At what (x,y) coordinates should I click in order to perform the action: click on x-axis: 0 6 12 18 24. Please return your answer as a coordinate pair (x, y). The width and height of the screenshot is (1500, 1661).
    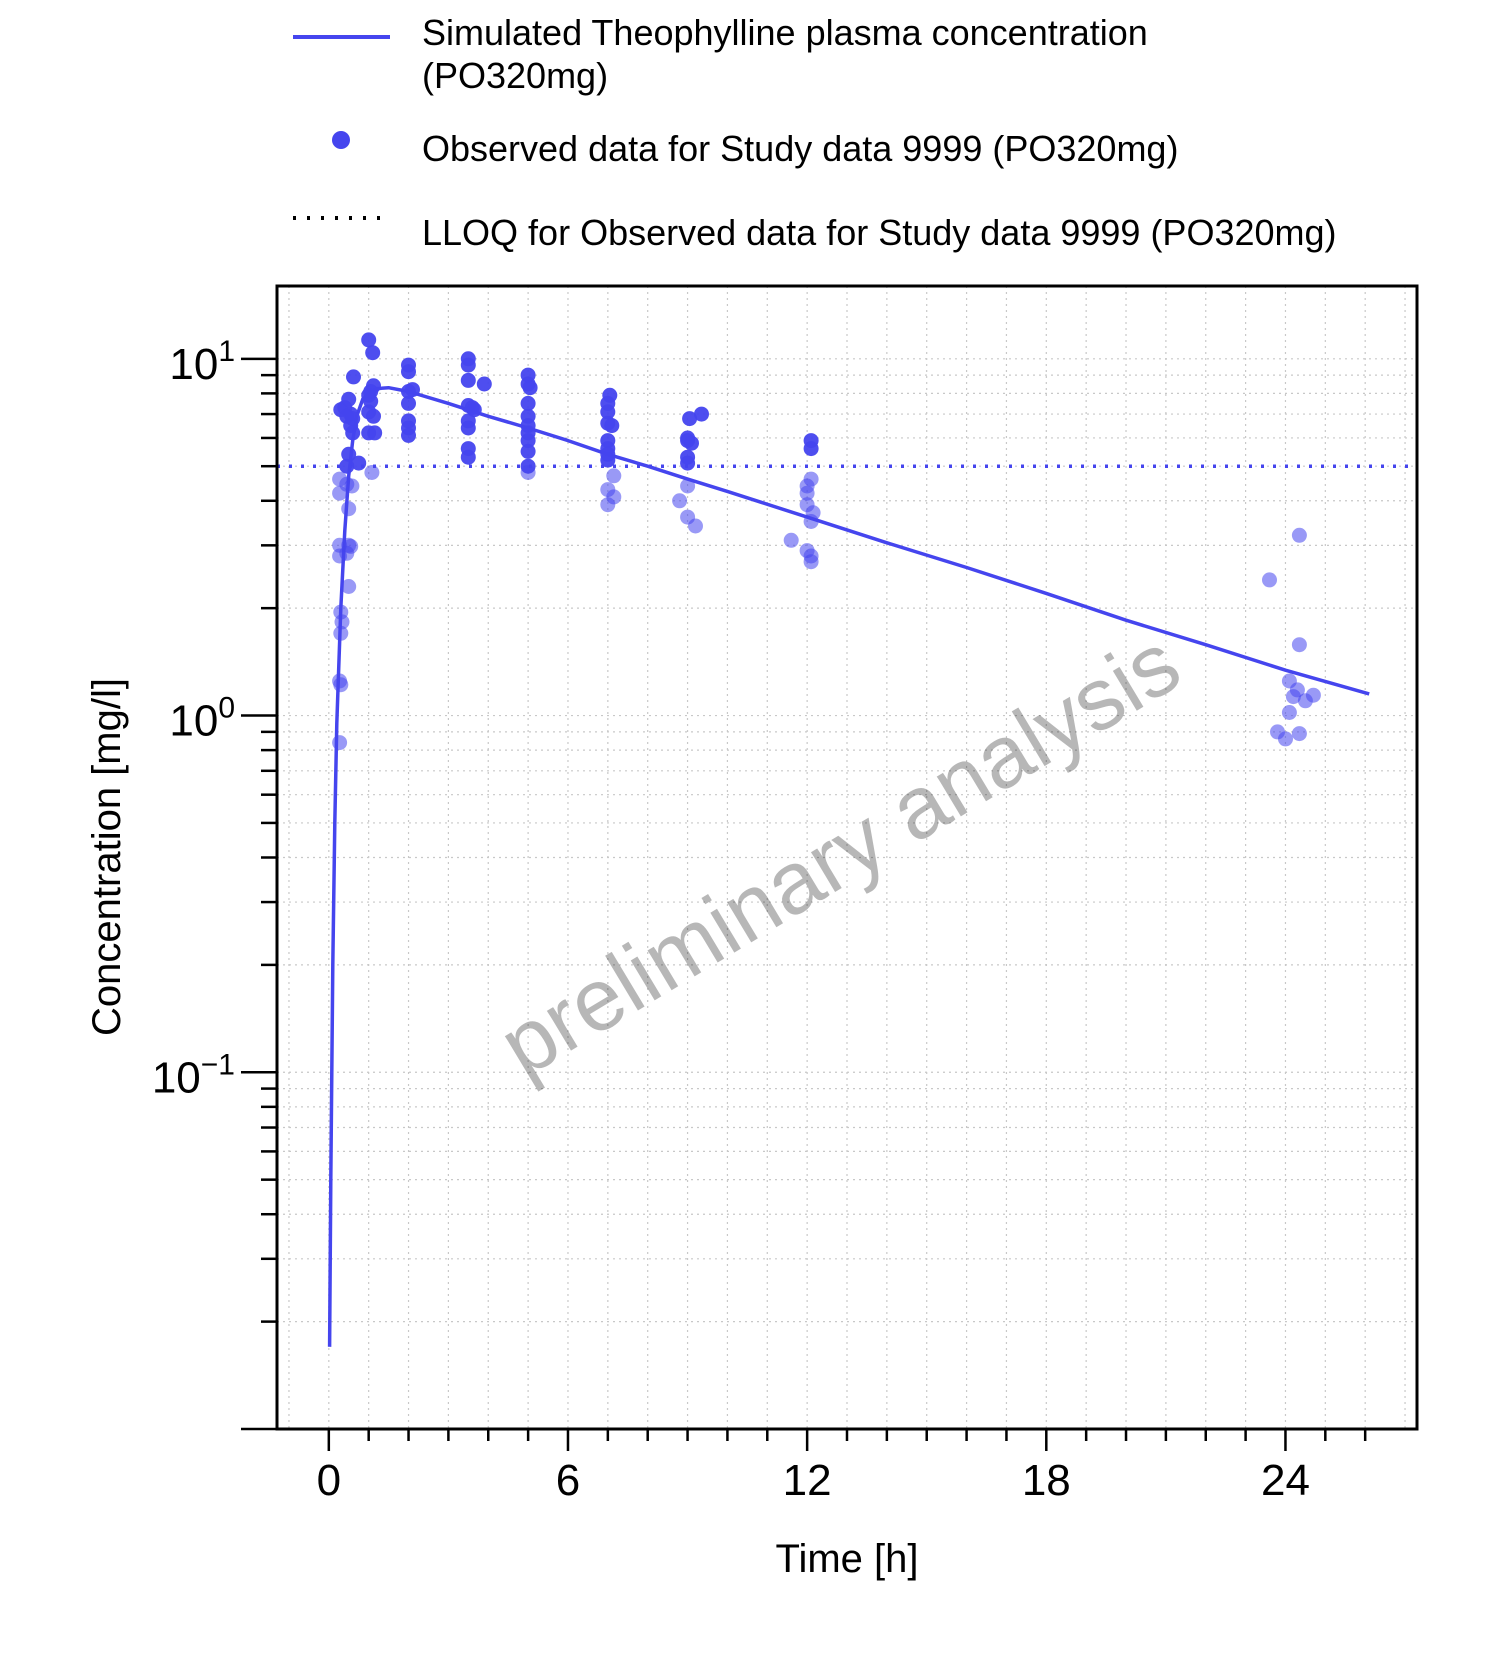
    Looking at the image, I should click on (842, 1467).